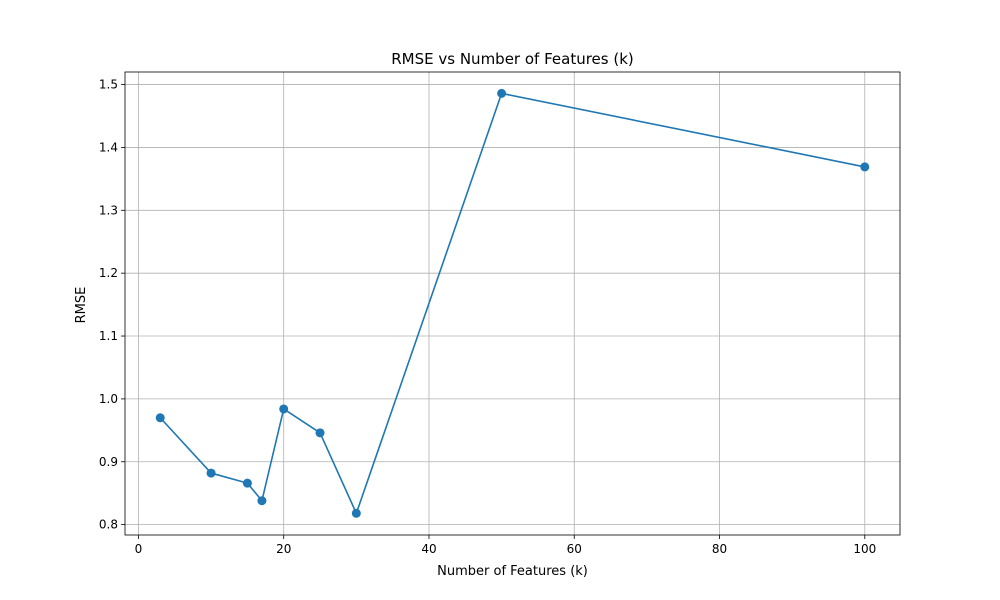 The width and height of the screenshot is (1000, 600). Describe the element at coordinates (139, 549) in the screenshot. I see `x-tick-label: 0` at that location.